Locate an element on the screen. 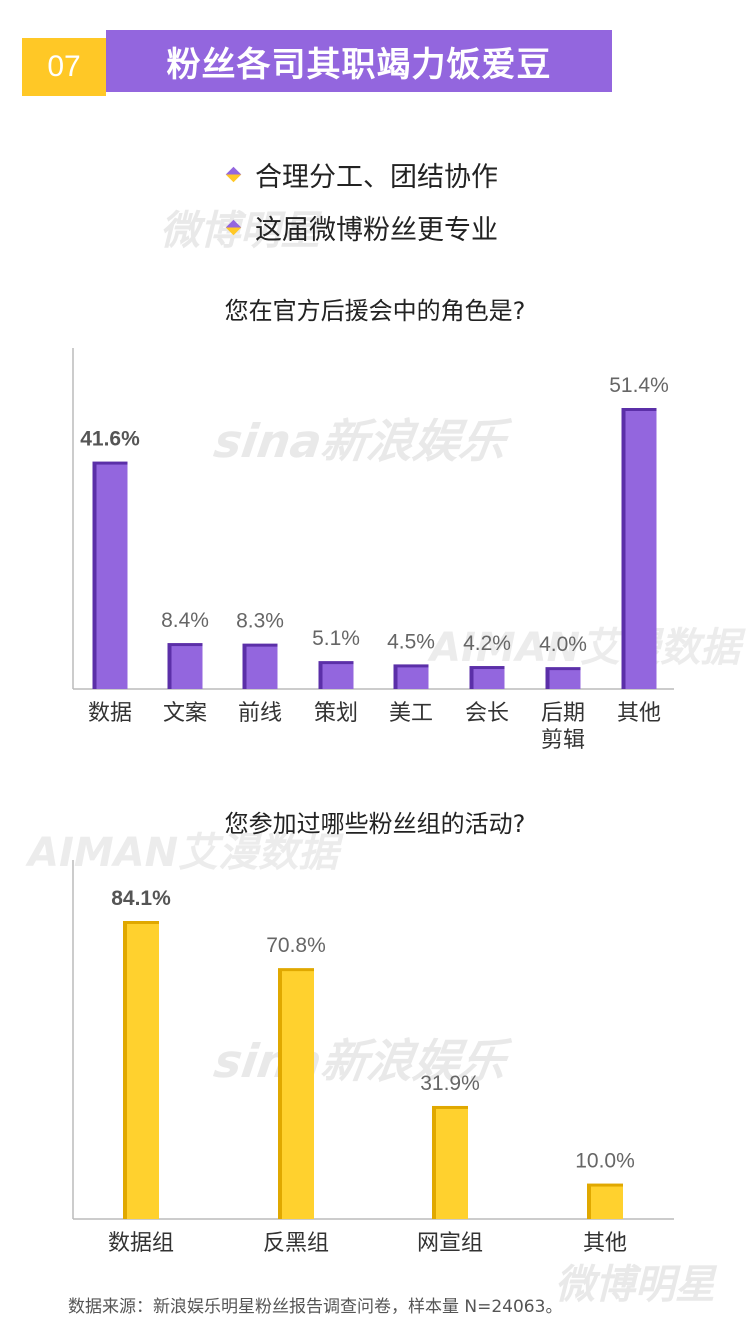 The height and width of the screenshot is (1343, 750). value-label: 31.9% is located at coordinates (450, 1083).